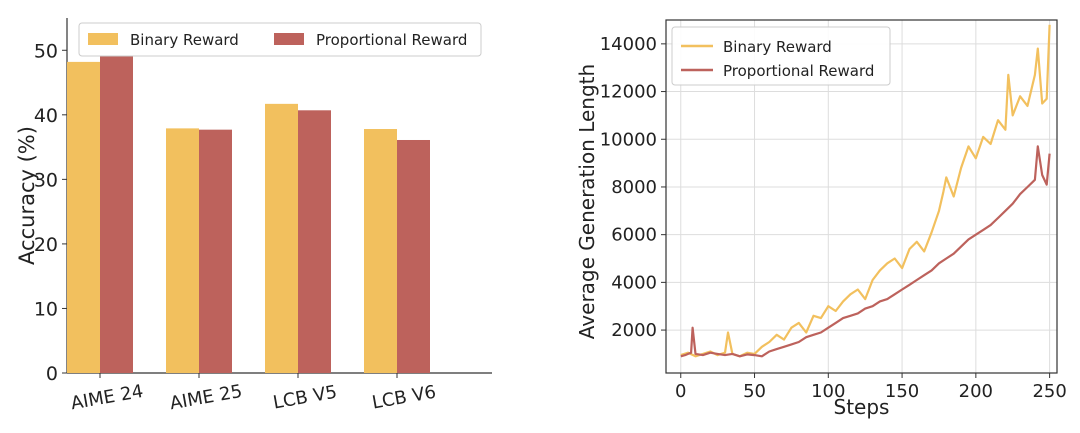 The height and width of the screenshot is (433, 1080). I want to click on x-tick-label: 100, so click(828, 391).